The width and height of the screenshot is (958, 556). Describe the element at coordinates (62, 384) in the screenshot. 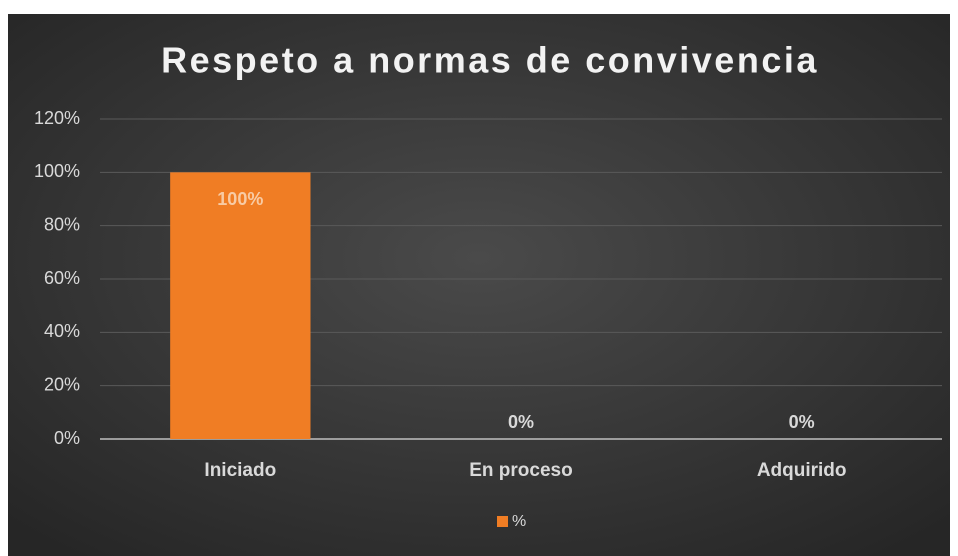

I see `y-tick-label: 20%` at that location.